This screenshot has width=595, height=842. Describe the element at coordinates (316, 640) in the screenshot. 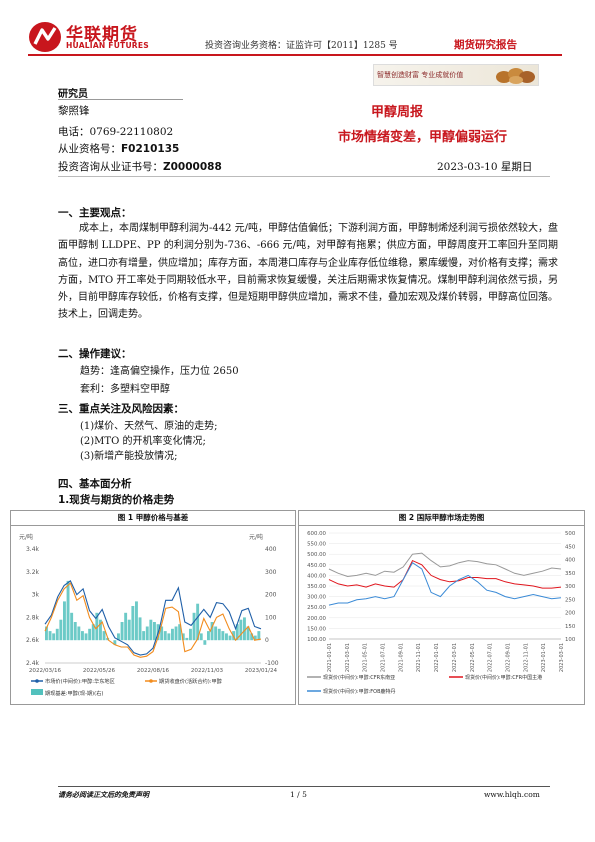

I see `y-left-tick-label: 100.00` at that location.